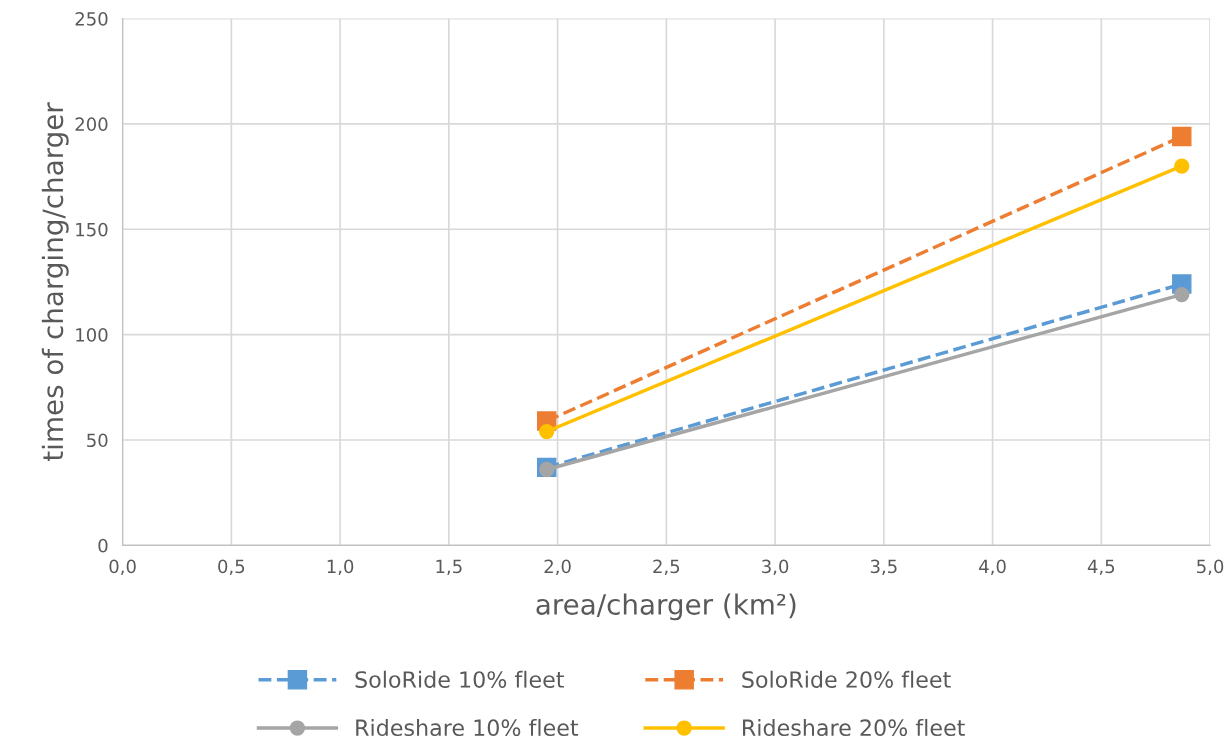 The width and height of the screenshot is (1226, 742). I want to click on legend-label: SoloRide 10% fleet, so click(459, 679).